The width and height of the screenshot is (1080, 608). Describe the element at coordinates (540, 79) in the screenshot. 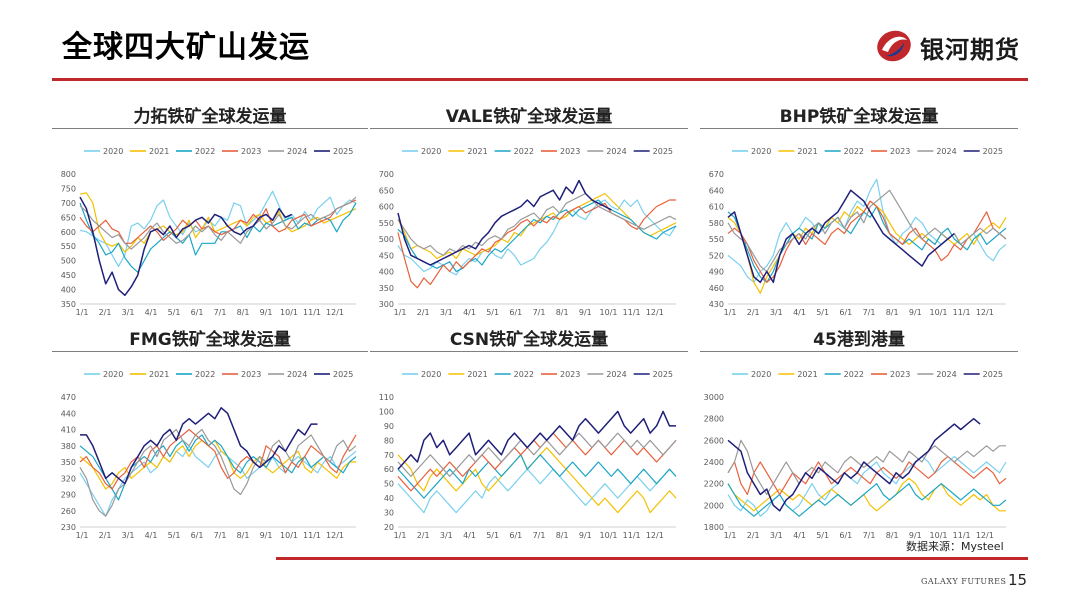

I see `title-divider` at that location.